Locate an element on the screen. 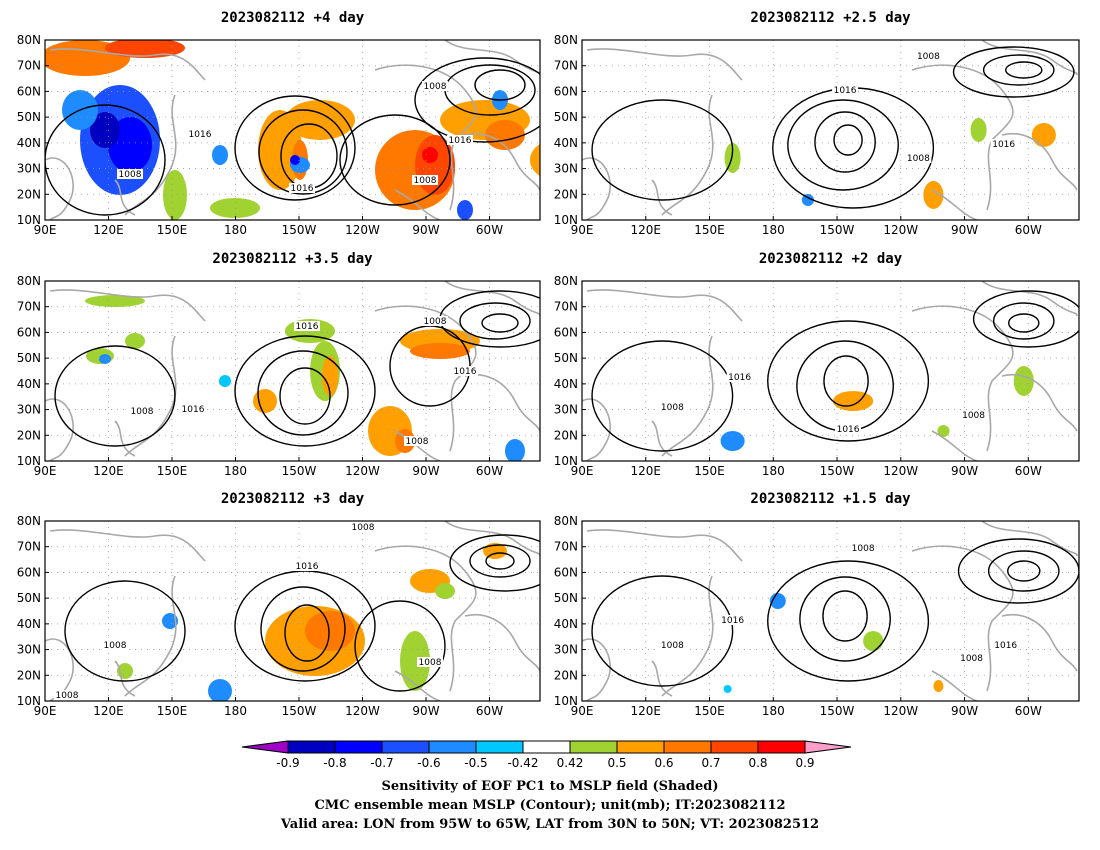 The width and height of the screenshot is (1100, 850). map-body: 1016 1008 1016 1008 1016 1008 is located at coordinates (292, 371).